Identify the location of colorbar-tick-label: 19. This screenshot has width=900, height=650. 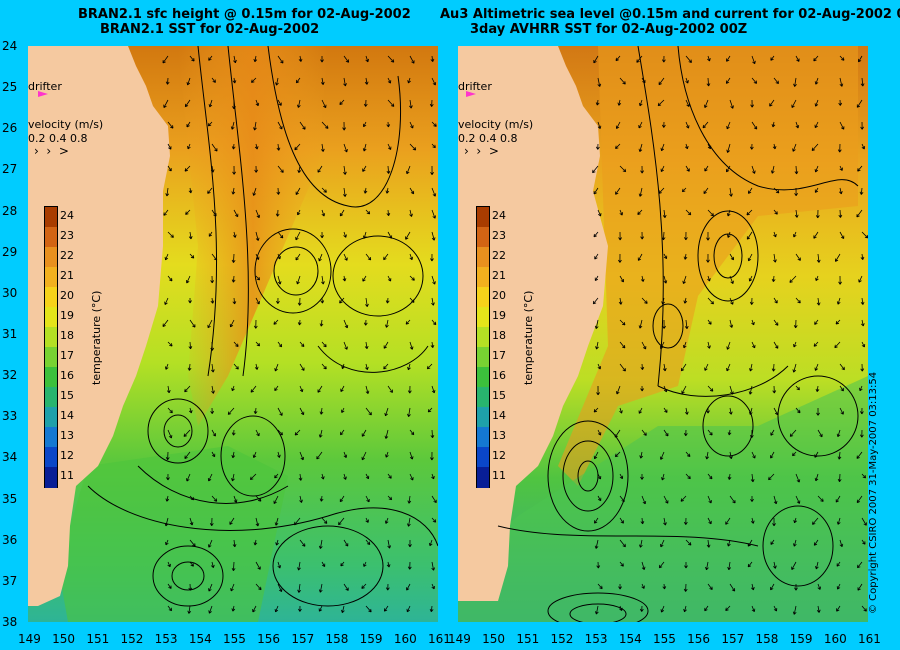
(499, 315).